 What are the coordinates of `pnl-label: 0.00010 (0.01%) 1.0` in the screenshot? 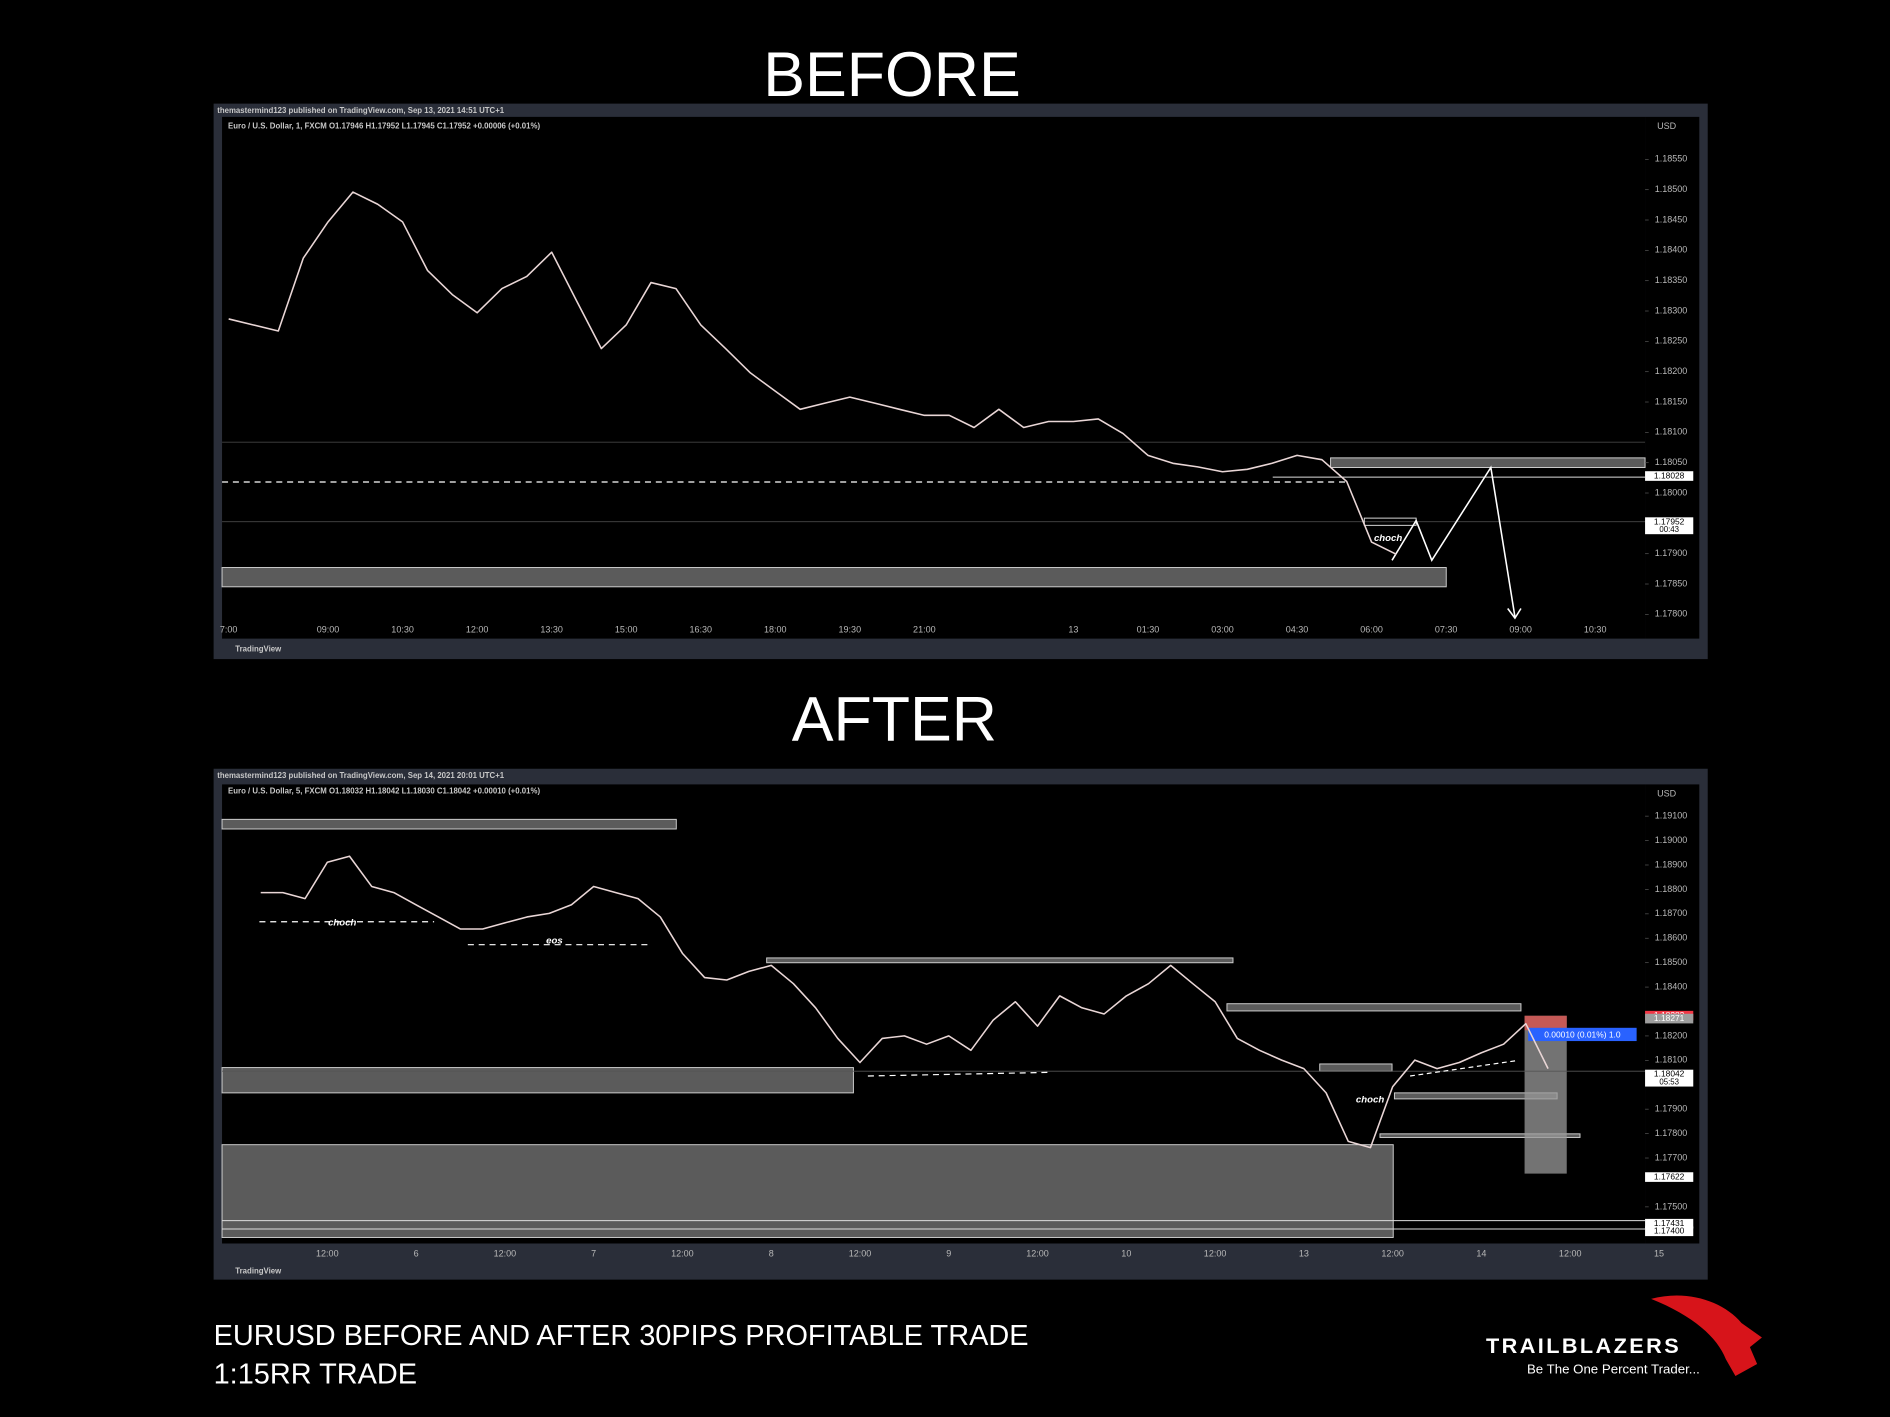 It's located at (1582, 1034).